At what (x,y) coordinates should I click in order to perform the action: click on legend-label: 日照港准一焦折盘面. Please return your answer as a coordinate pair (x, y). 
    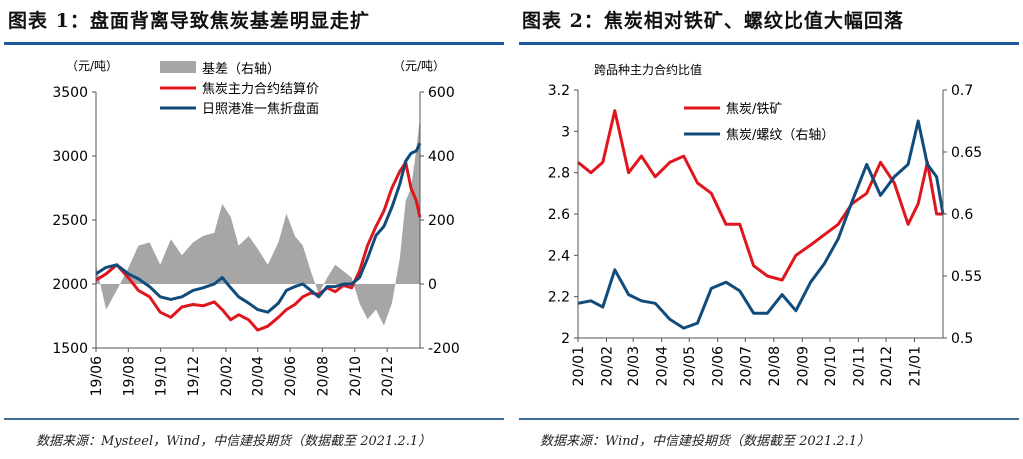
    Looking at the image, I should click on (260, 109).